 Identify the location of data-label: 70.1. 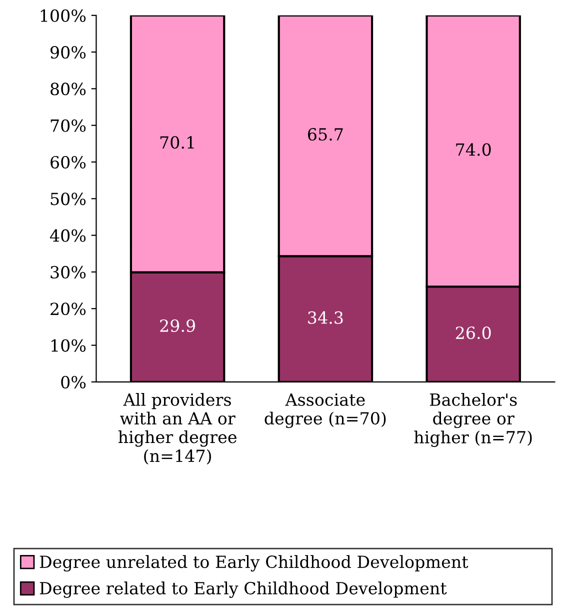
(177, 142).